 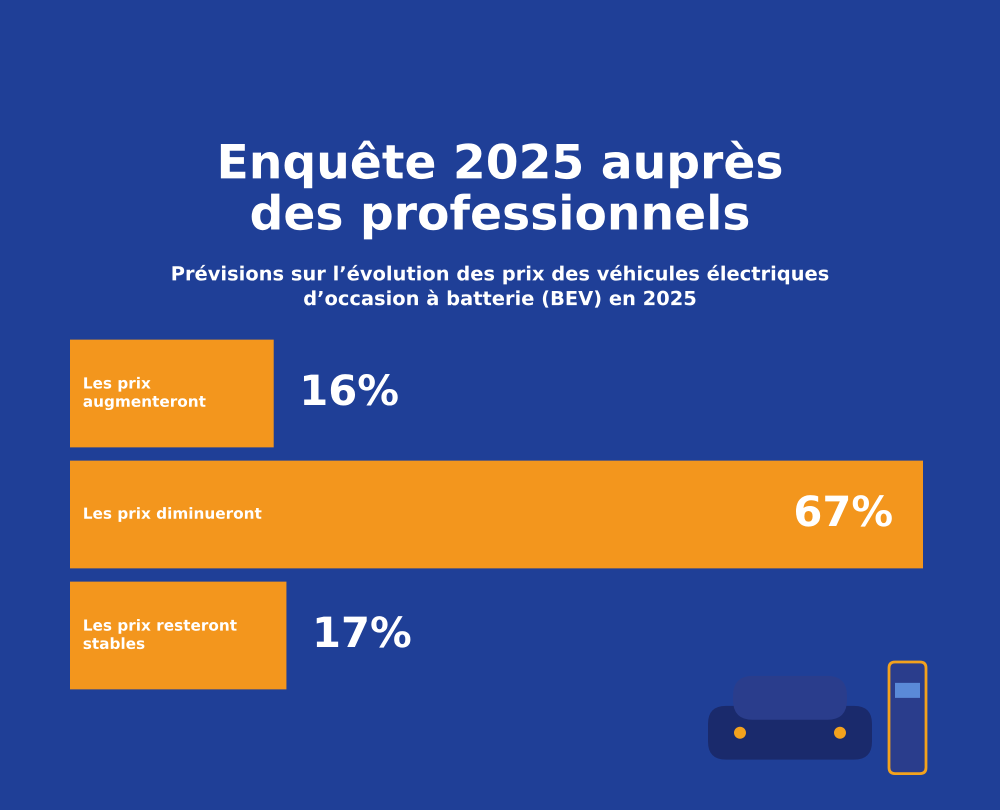 What do you see at coordinates (351, 390) in the screenshot?
I see `data-label: 16%` at bounding box center [351, 390].